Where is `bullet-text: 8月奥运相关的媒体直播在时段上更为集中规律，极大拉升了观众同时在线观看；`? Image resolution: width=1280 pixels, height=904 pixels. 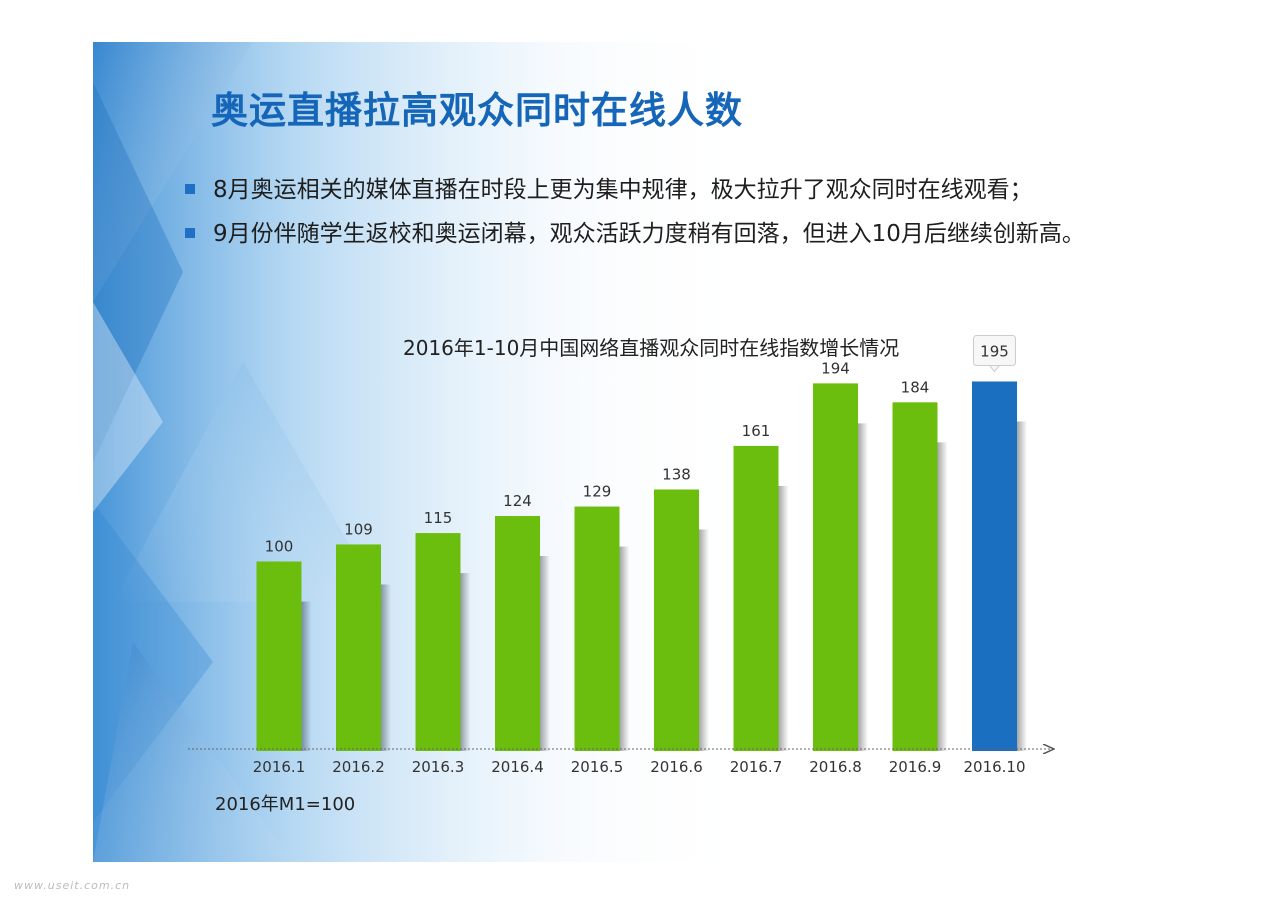 bullet-text: 8月奥运相关的媒体直播在时段上更为集中规律，极大拉升了观众同时在线观看； is located at coordinates (623, 190).